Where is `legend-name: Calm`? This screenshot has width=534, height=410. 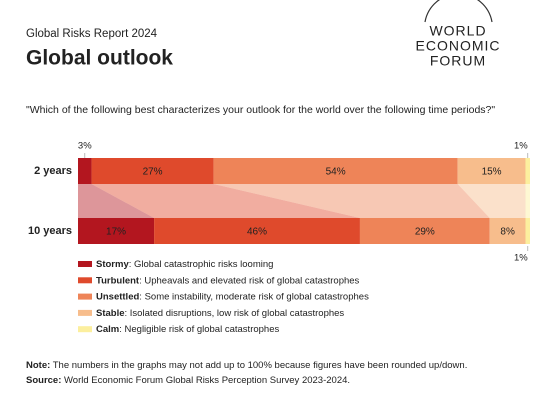 legend-name: Calm is located at coordinates (107, 329).